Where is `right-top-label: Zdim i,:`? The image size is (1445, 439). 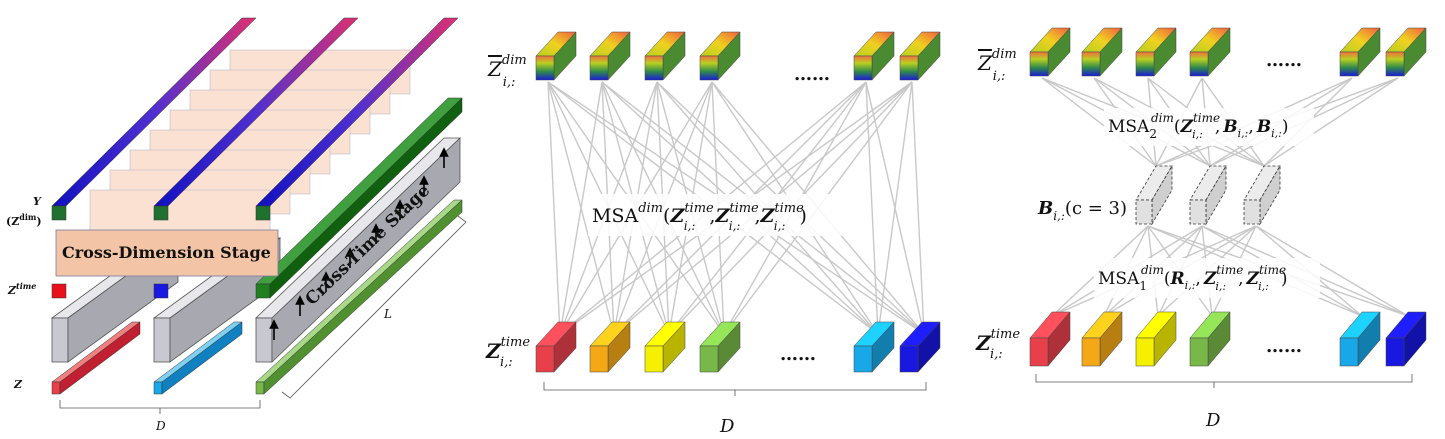 right-top-label: Zdim i,: is located at coordinates (997, 65).